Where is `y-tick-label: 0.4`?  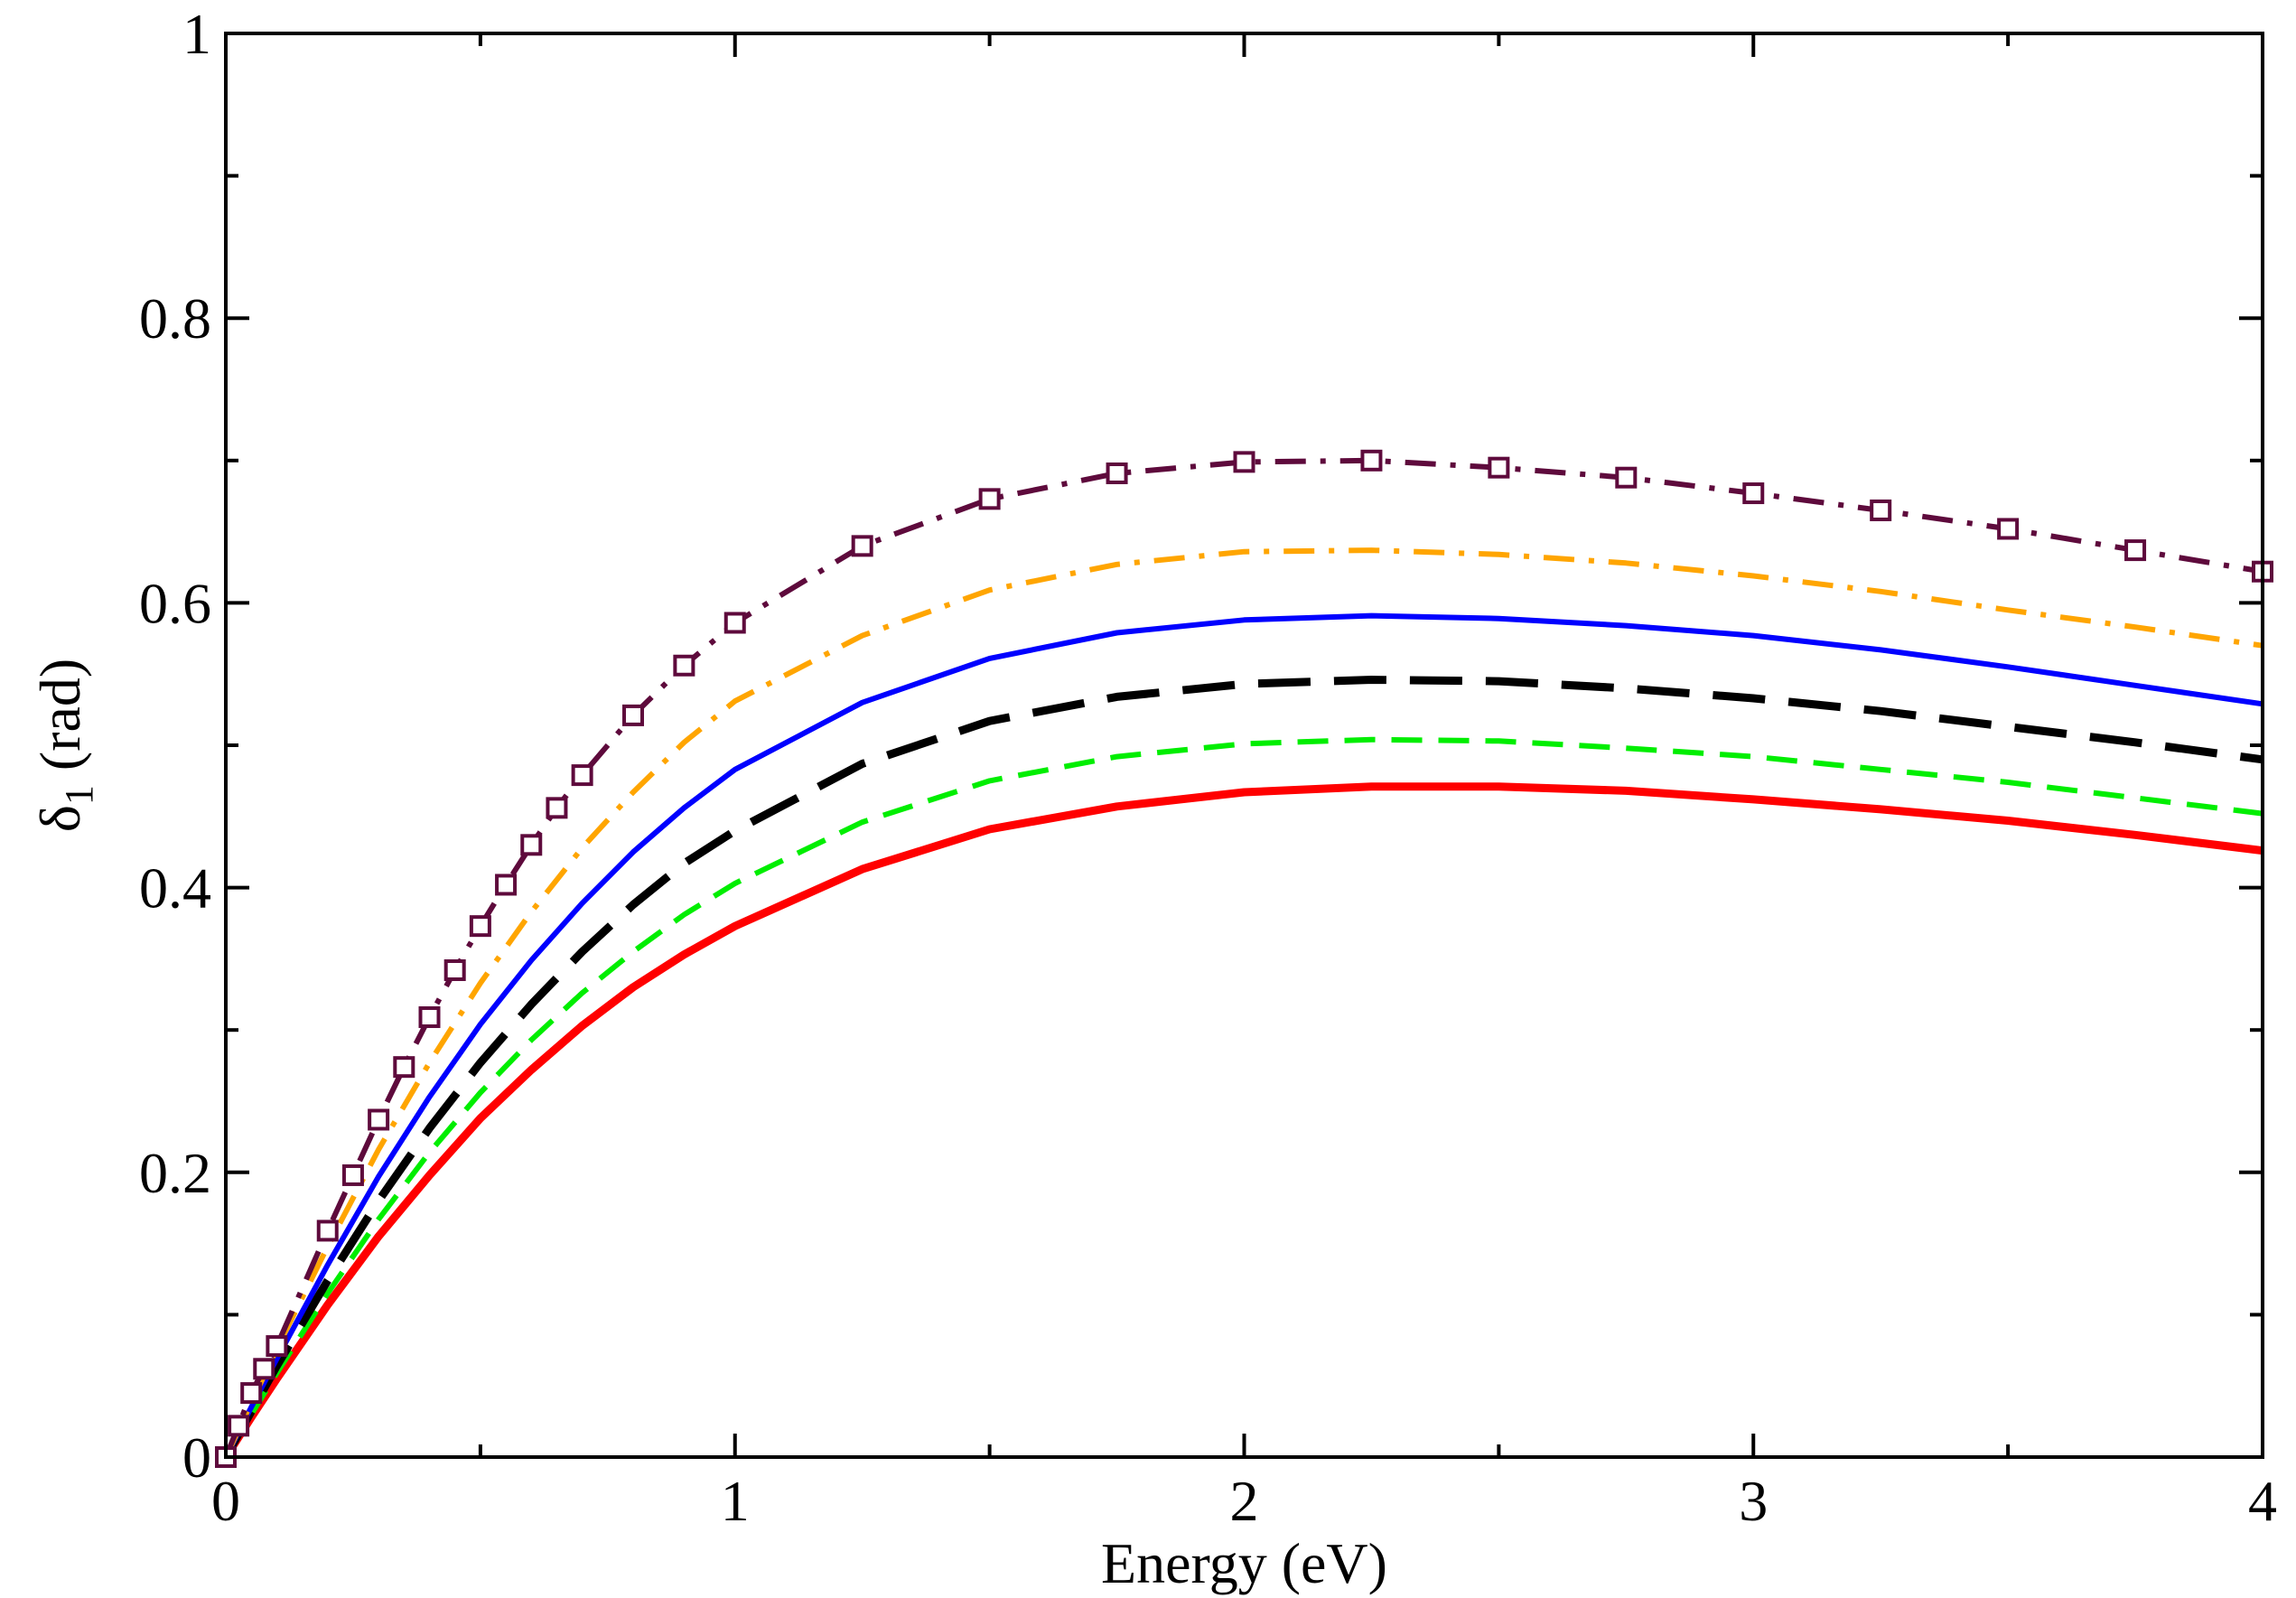 y-tick-label: 0.4 is located at coordinates (175, 888).